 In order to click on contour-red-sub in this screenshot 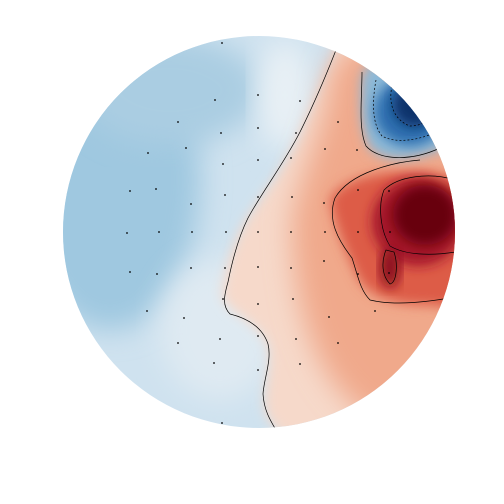, I will do `click(389, 267)`.